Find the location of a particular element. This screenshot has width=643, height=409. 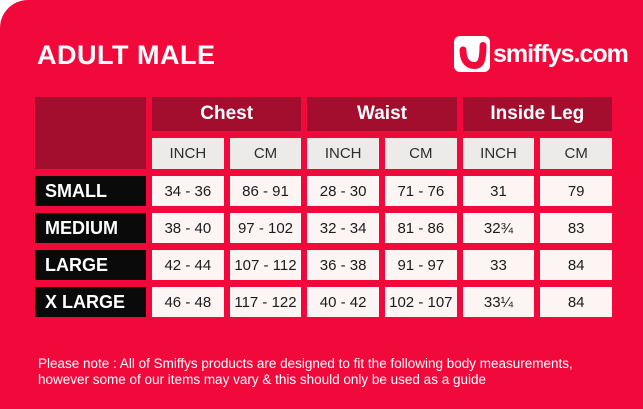

table-cell: 31 is located at coordinates (498, 191).